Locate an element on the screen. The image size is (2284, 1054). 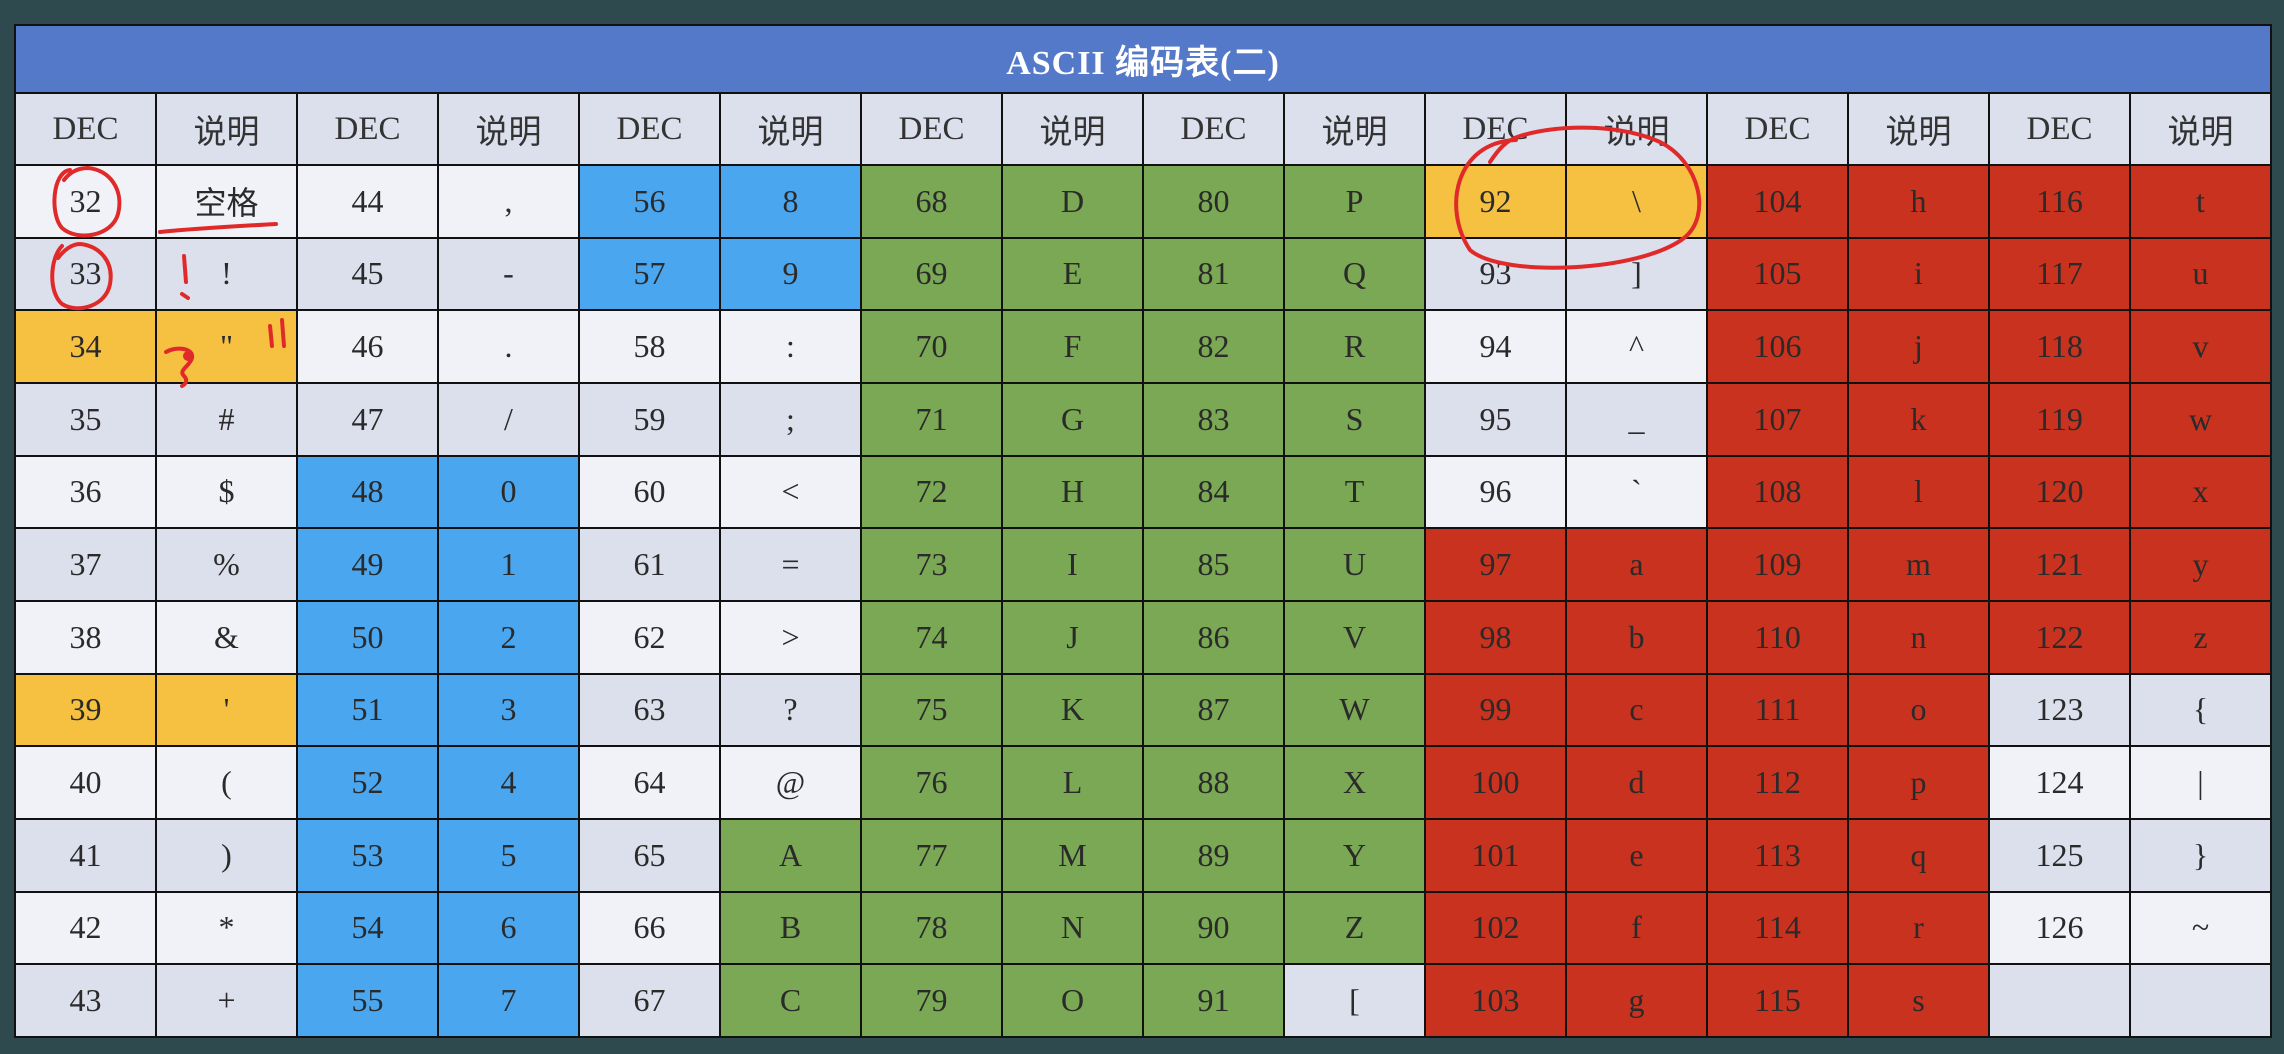
dec-cell: 34 is located at coordinates (85, 346).